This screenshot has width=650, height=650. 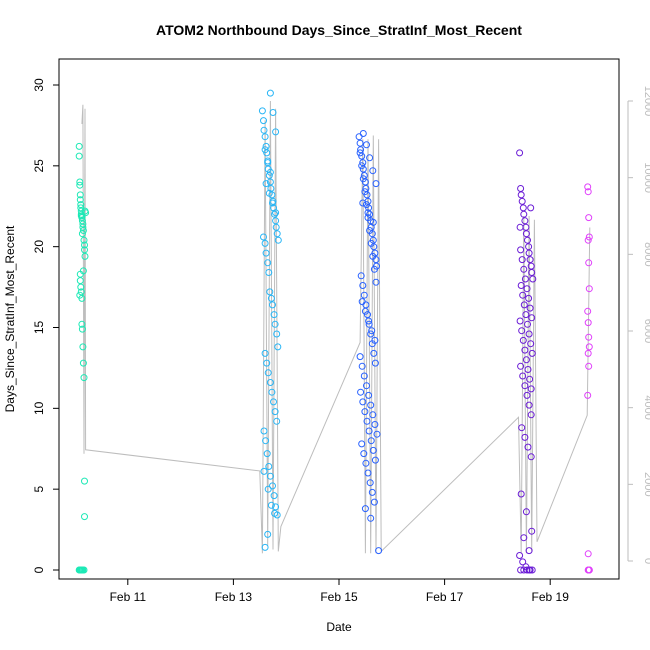 I want to click on y2-tick-label: 8000, so click(x=646, y=254).